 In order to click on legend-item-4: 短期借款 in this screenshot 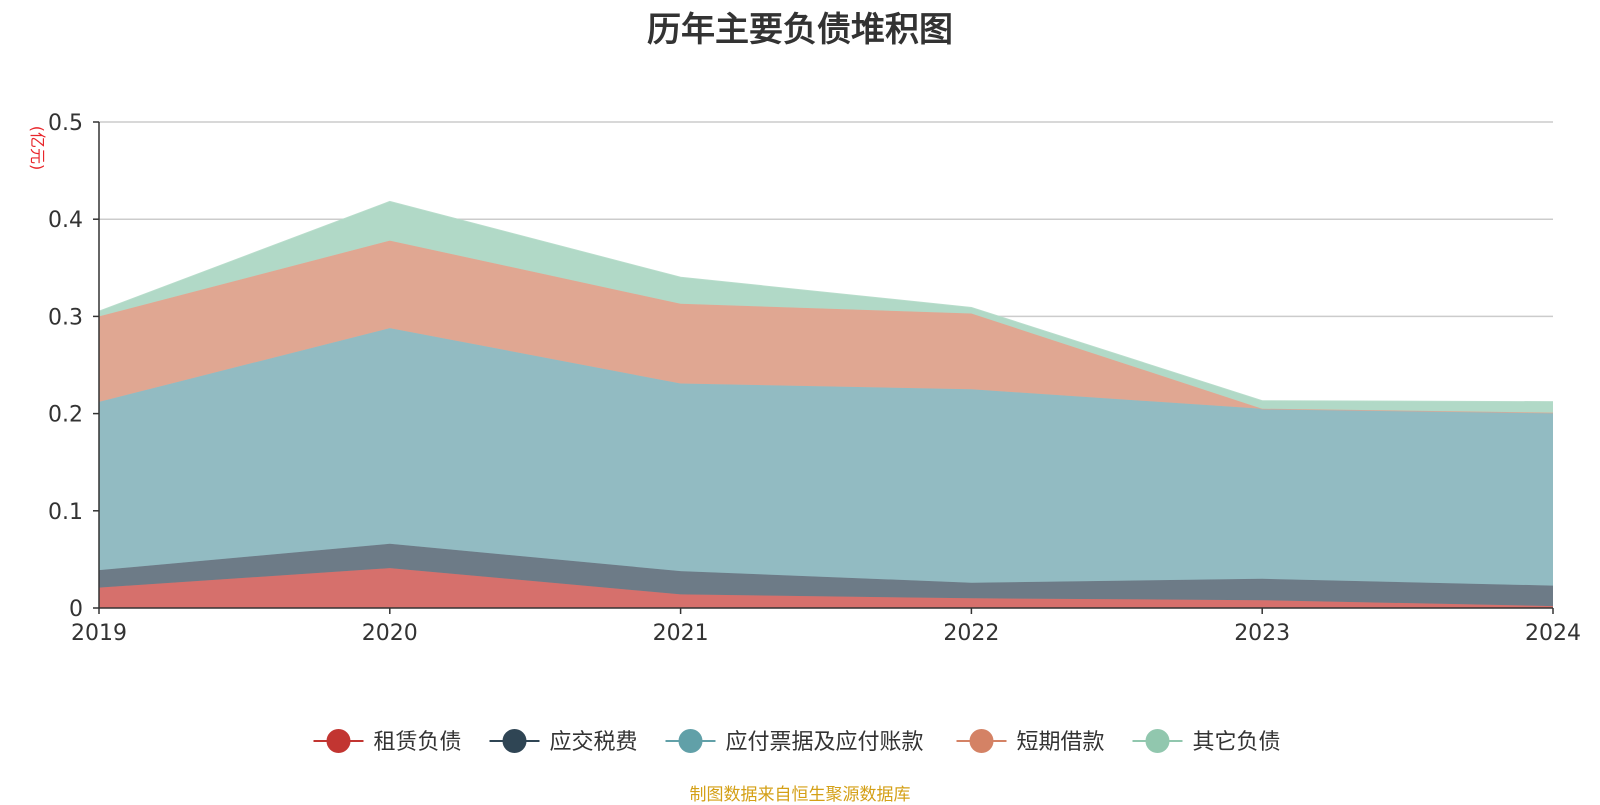, I will do `click(1030, 742)`.